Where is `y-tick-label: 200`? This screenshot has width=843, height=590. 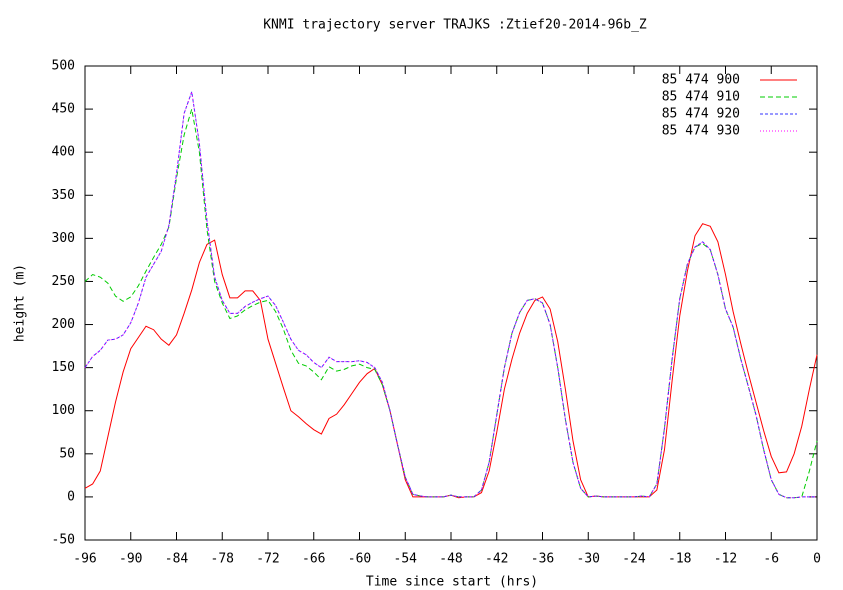 y-tick-label: 200 is located at coordinates (63, 324).